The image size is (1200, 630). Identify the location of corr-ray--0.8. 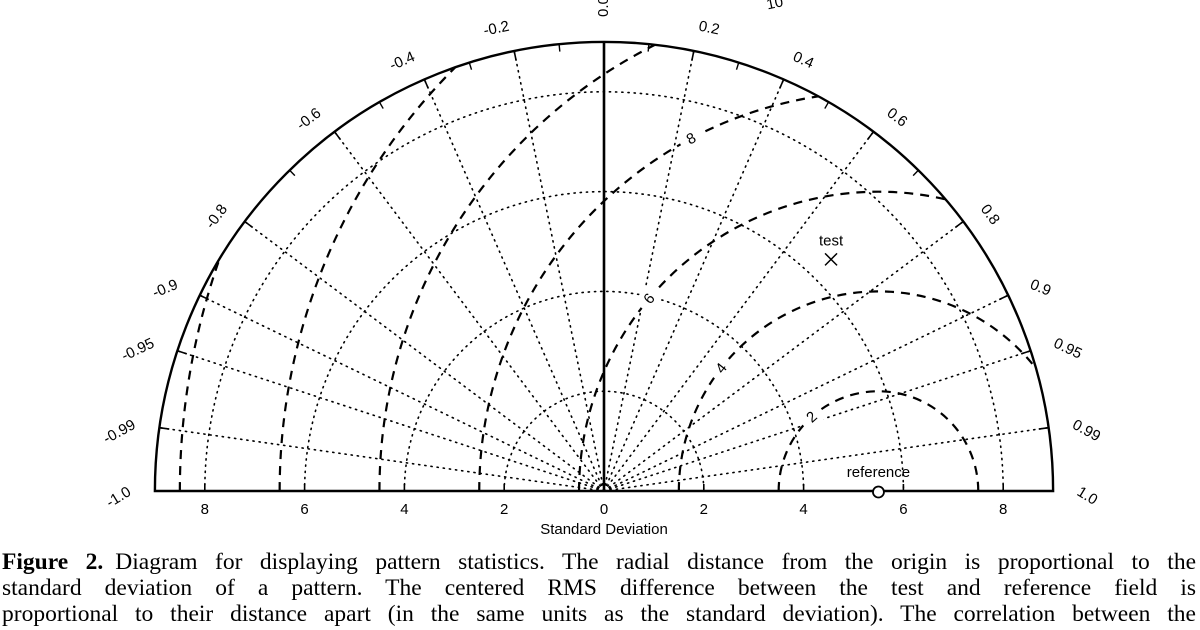
(424, 356).